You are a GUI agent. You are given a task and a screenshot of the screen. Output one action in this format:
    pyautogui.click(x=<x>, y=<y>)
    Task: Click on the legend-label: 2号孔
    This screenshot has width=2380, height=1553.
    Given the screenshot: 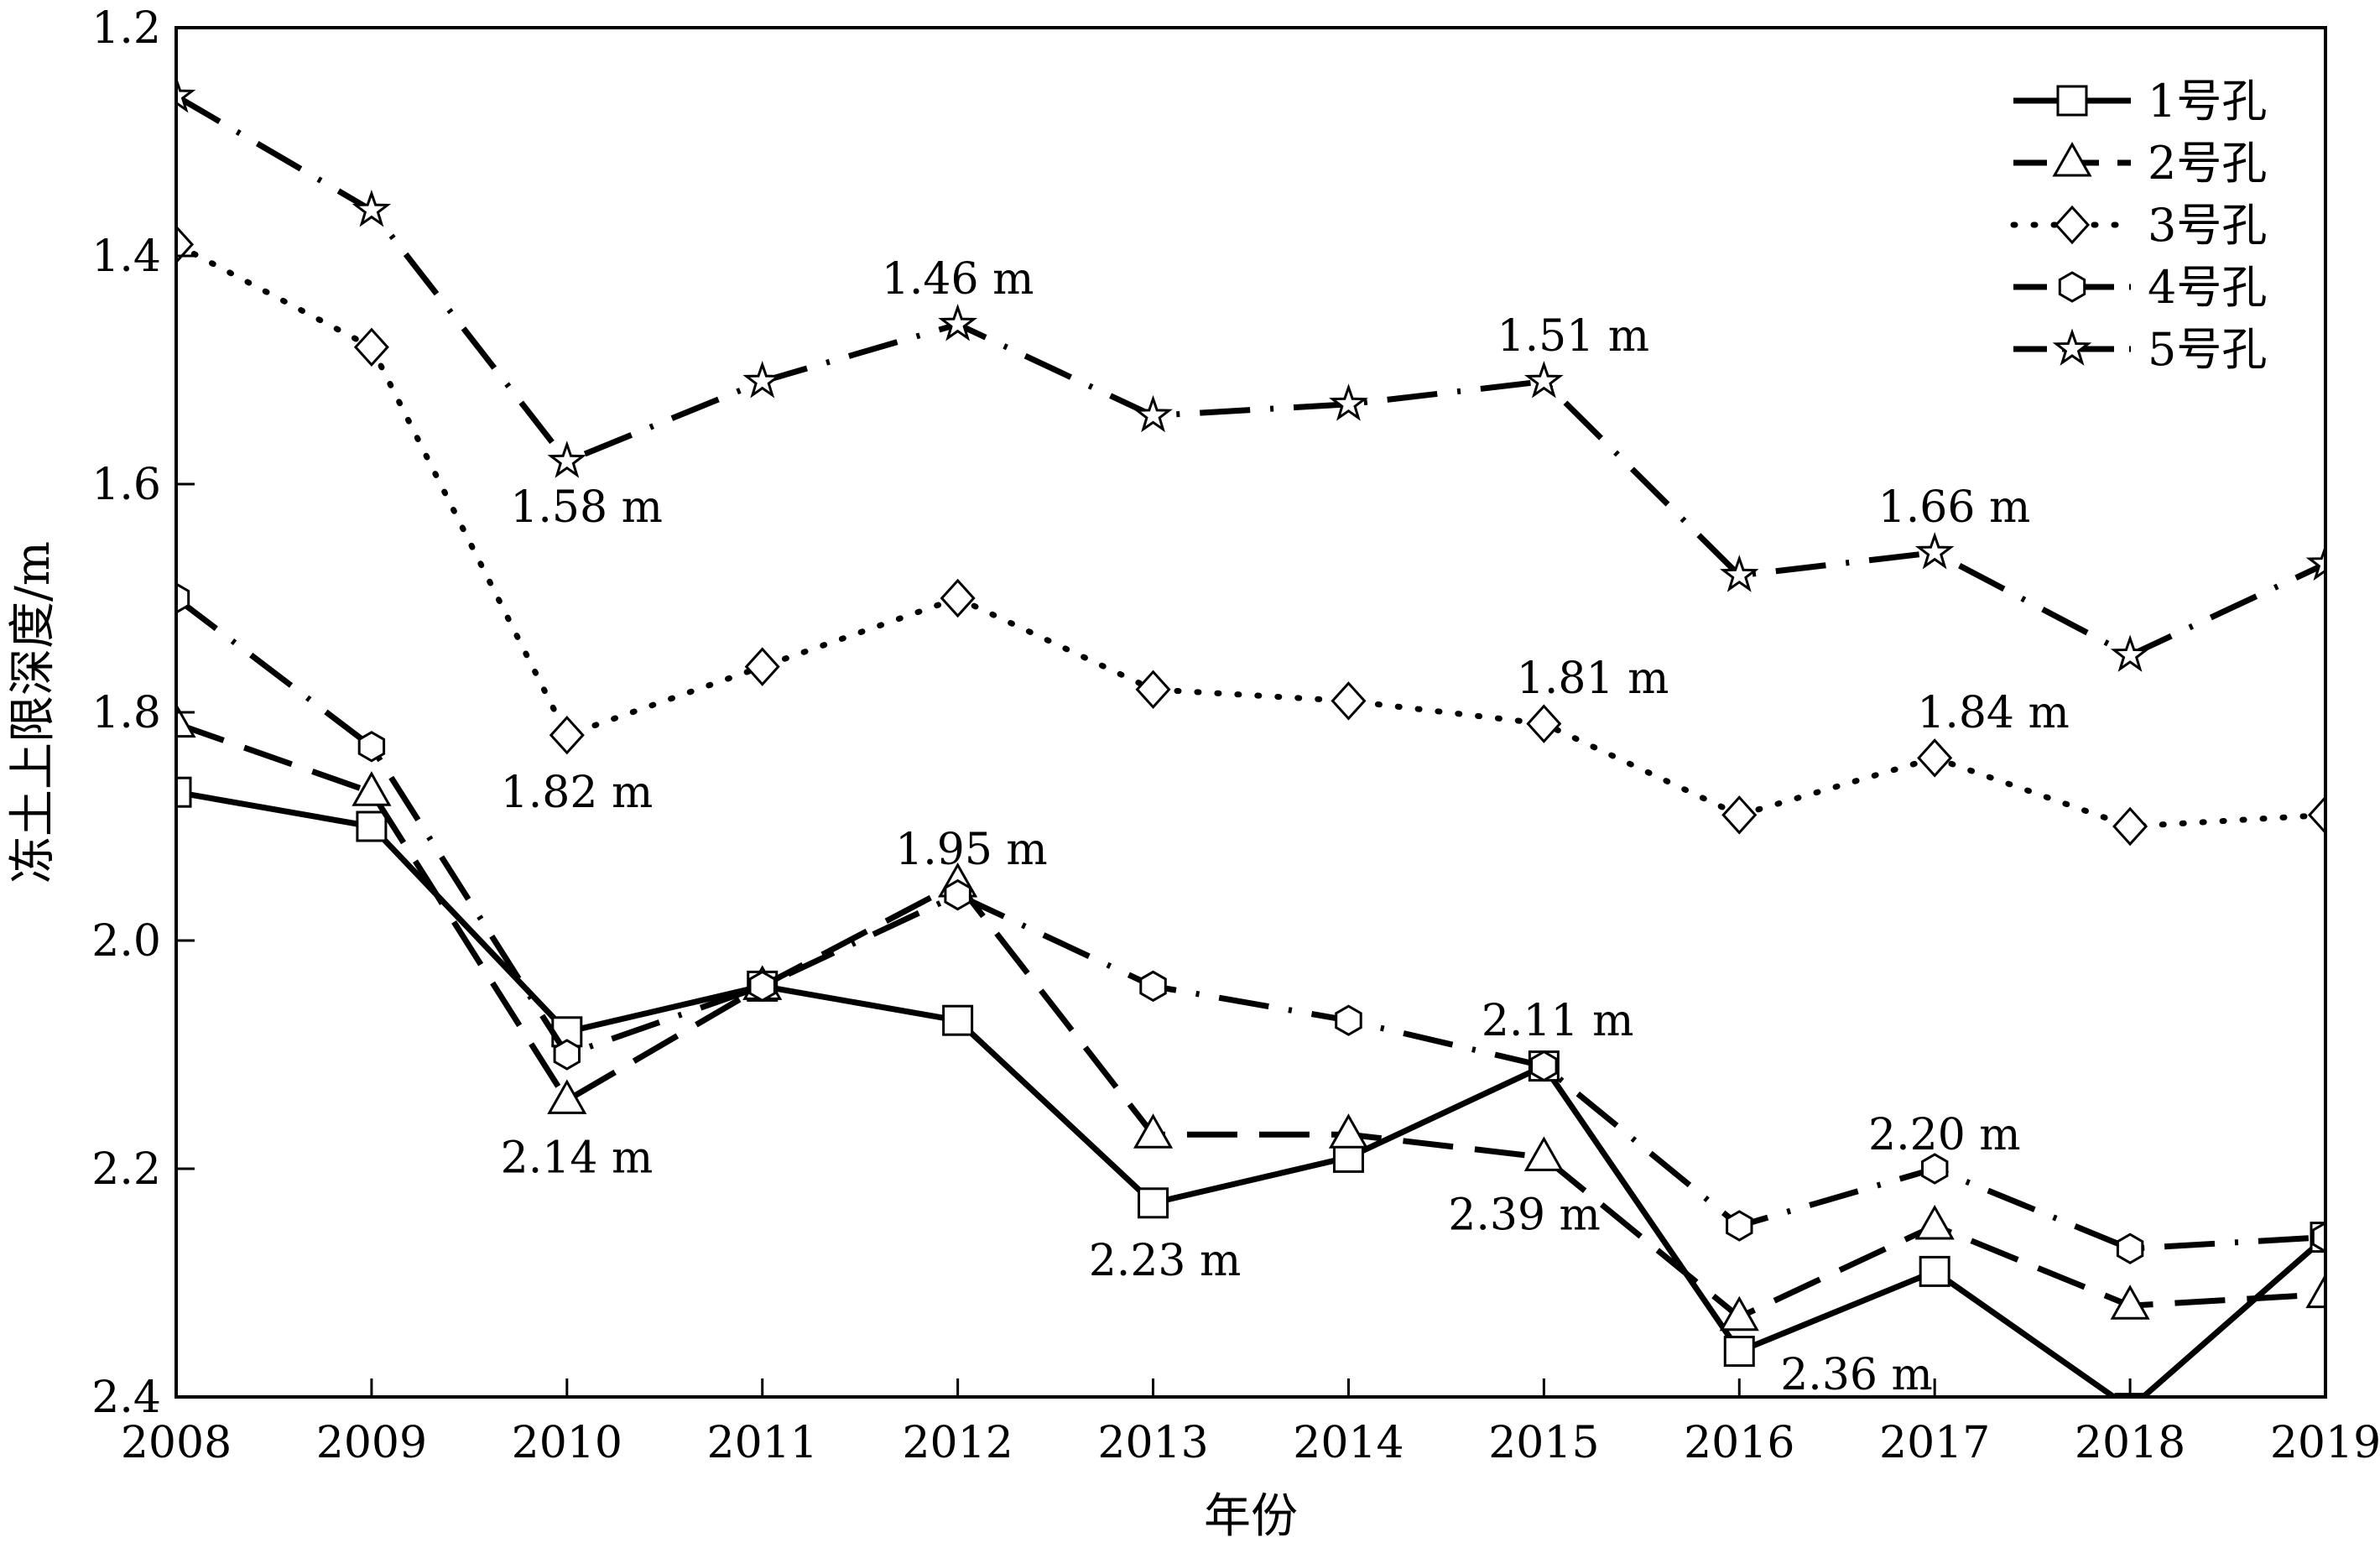 What is the action you would take?
    pyautogui.click(x=2207, y=163)
    